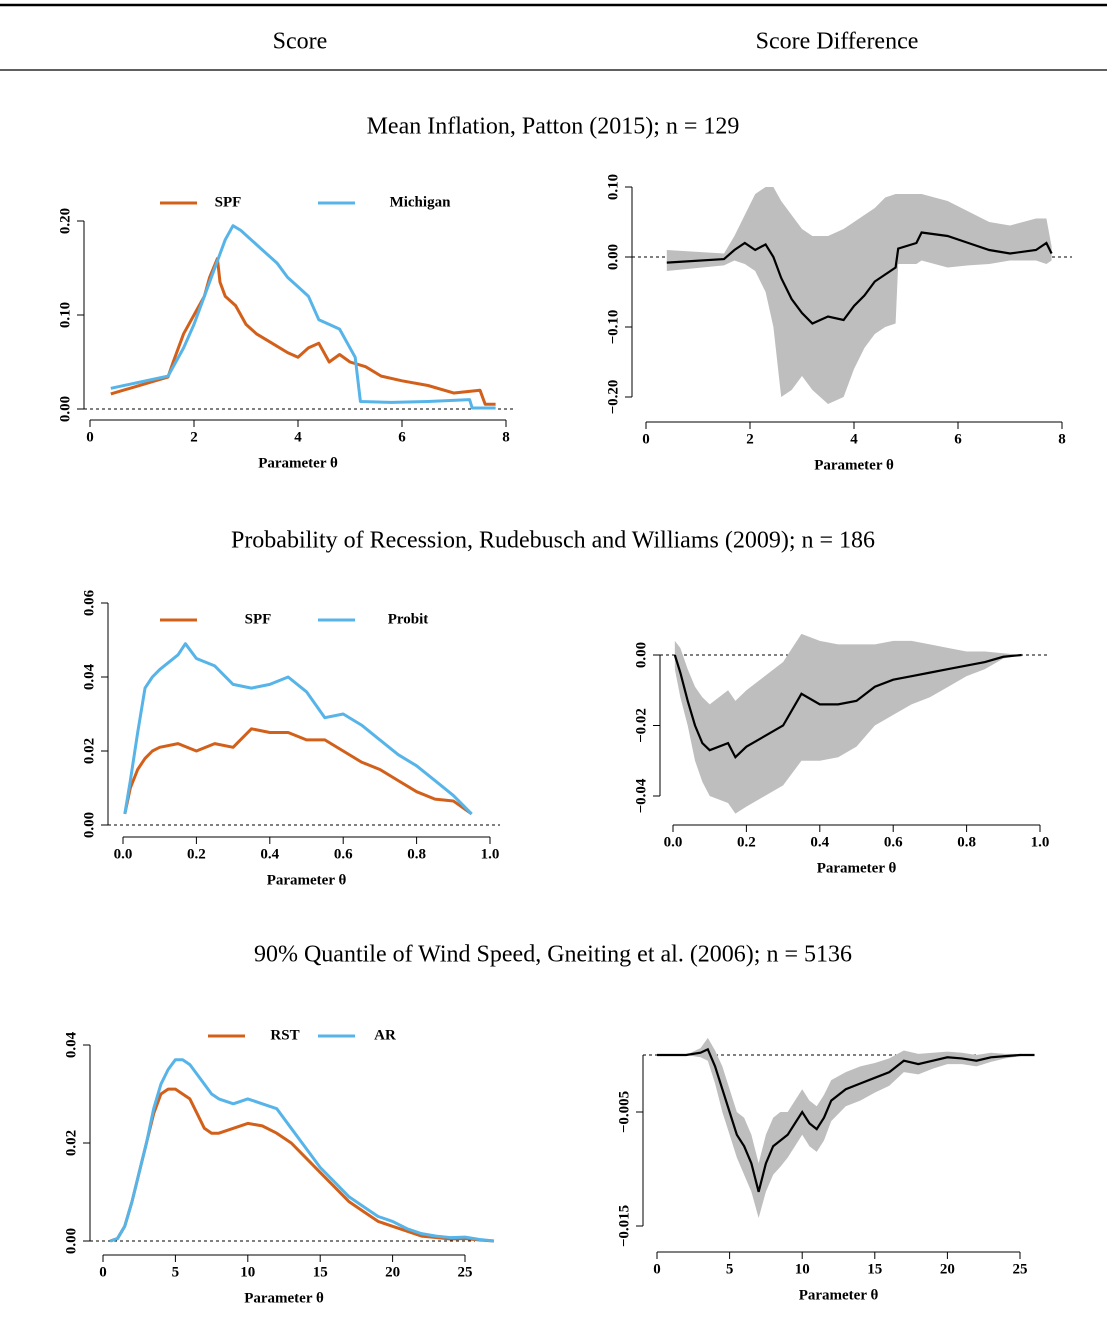  I want to click on y-tick-label: 0.20, so click(65, 221).